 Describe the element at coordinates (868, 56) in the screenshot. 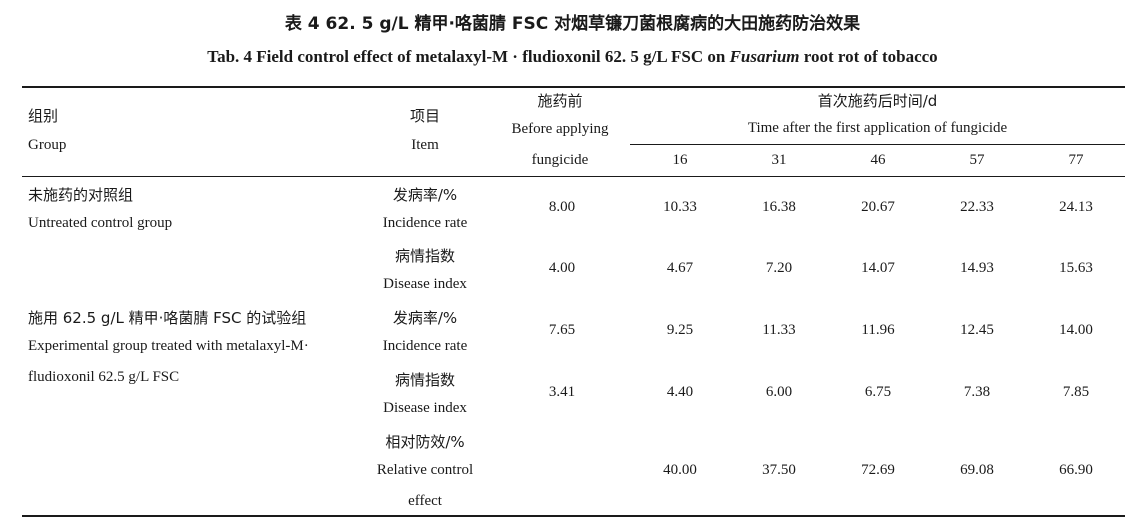

I see `title-en-suffix: root rot of tobacco` at that location.